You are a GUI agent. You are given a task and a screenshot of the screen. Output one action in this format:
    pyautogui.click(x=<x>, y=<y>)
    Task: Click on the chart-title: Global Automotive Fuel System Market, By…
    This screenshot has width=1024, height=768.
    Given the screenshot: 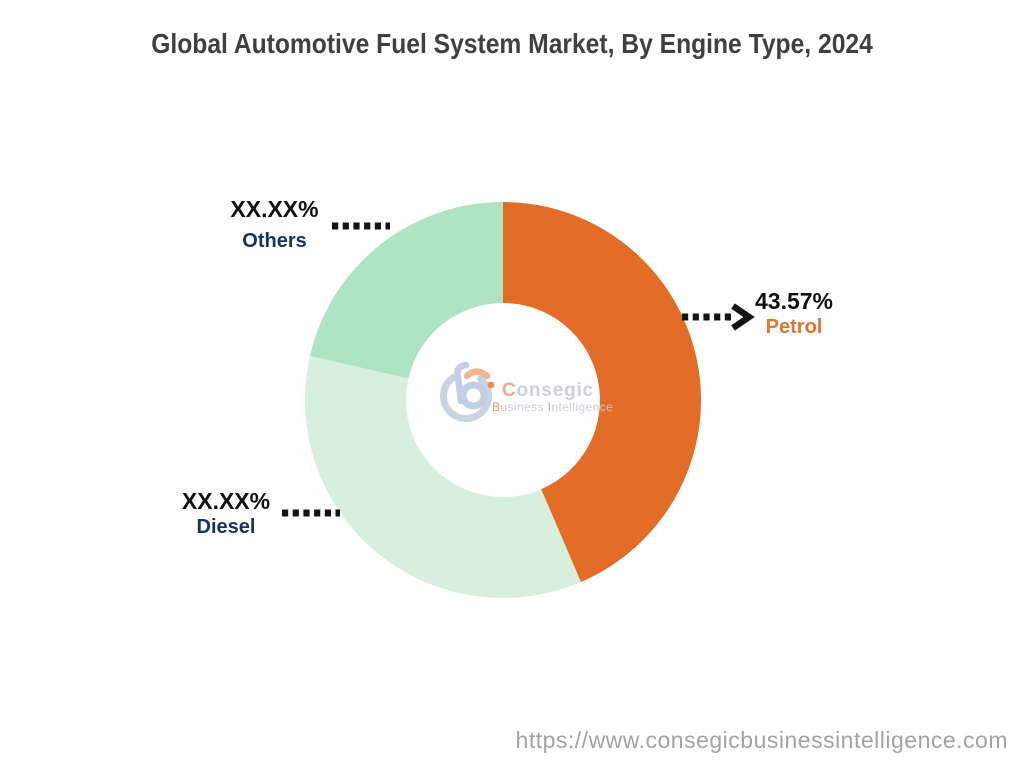 What is the action you would take?
    pyautogui.click(x=512, y=43)
    